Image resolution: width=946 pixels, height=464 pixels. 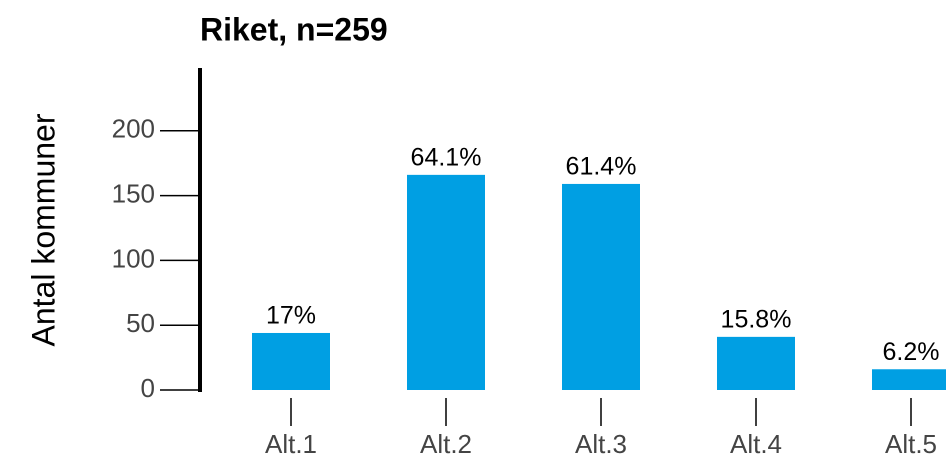 What do you see at coordinates (148, 388) in the screenshot?
I see `y-tick-label: 0` at bounding box center [148, 388].